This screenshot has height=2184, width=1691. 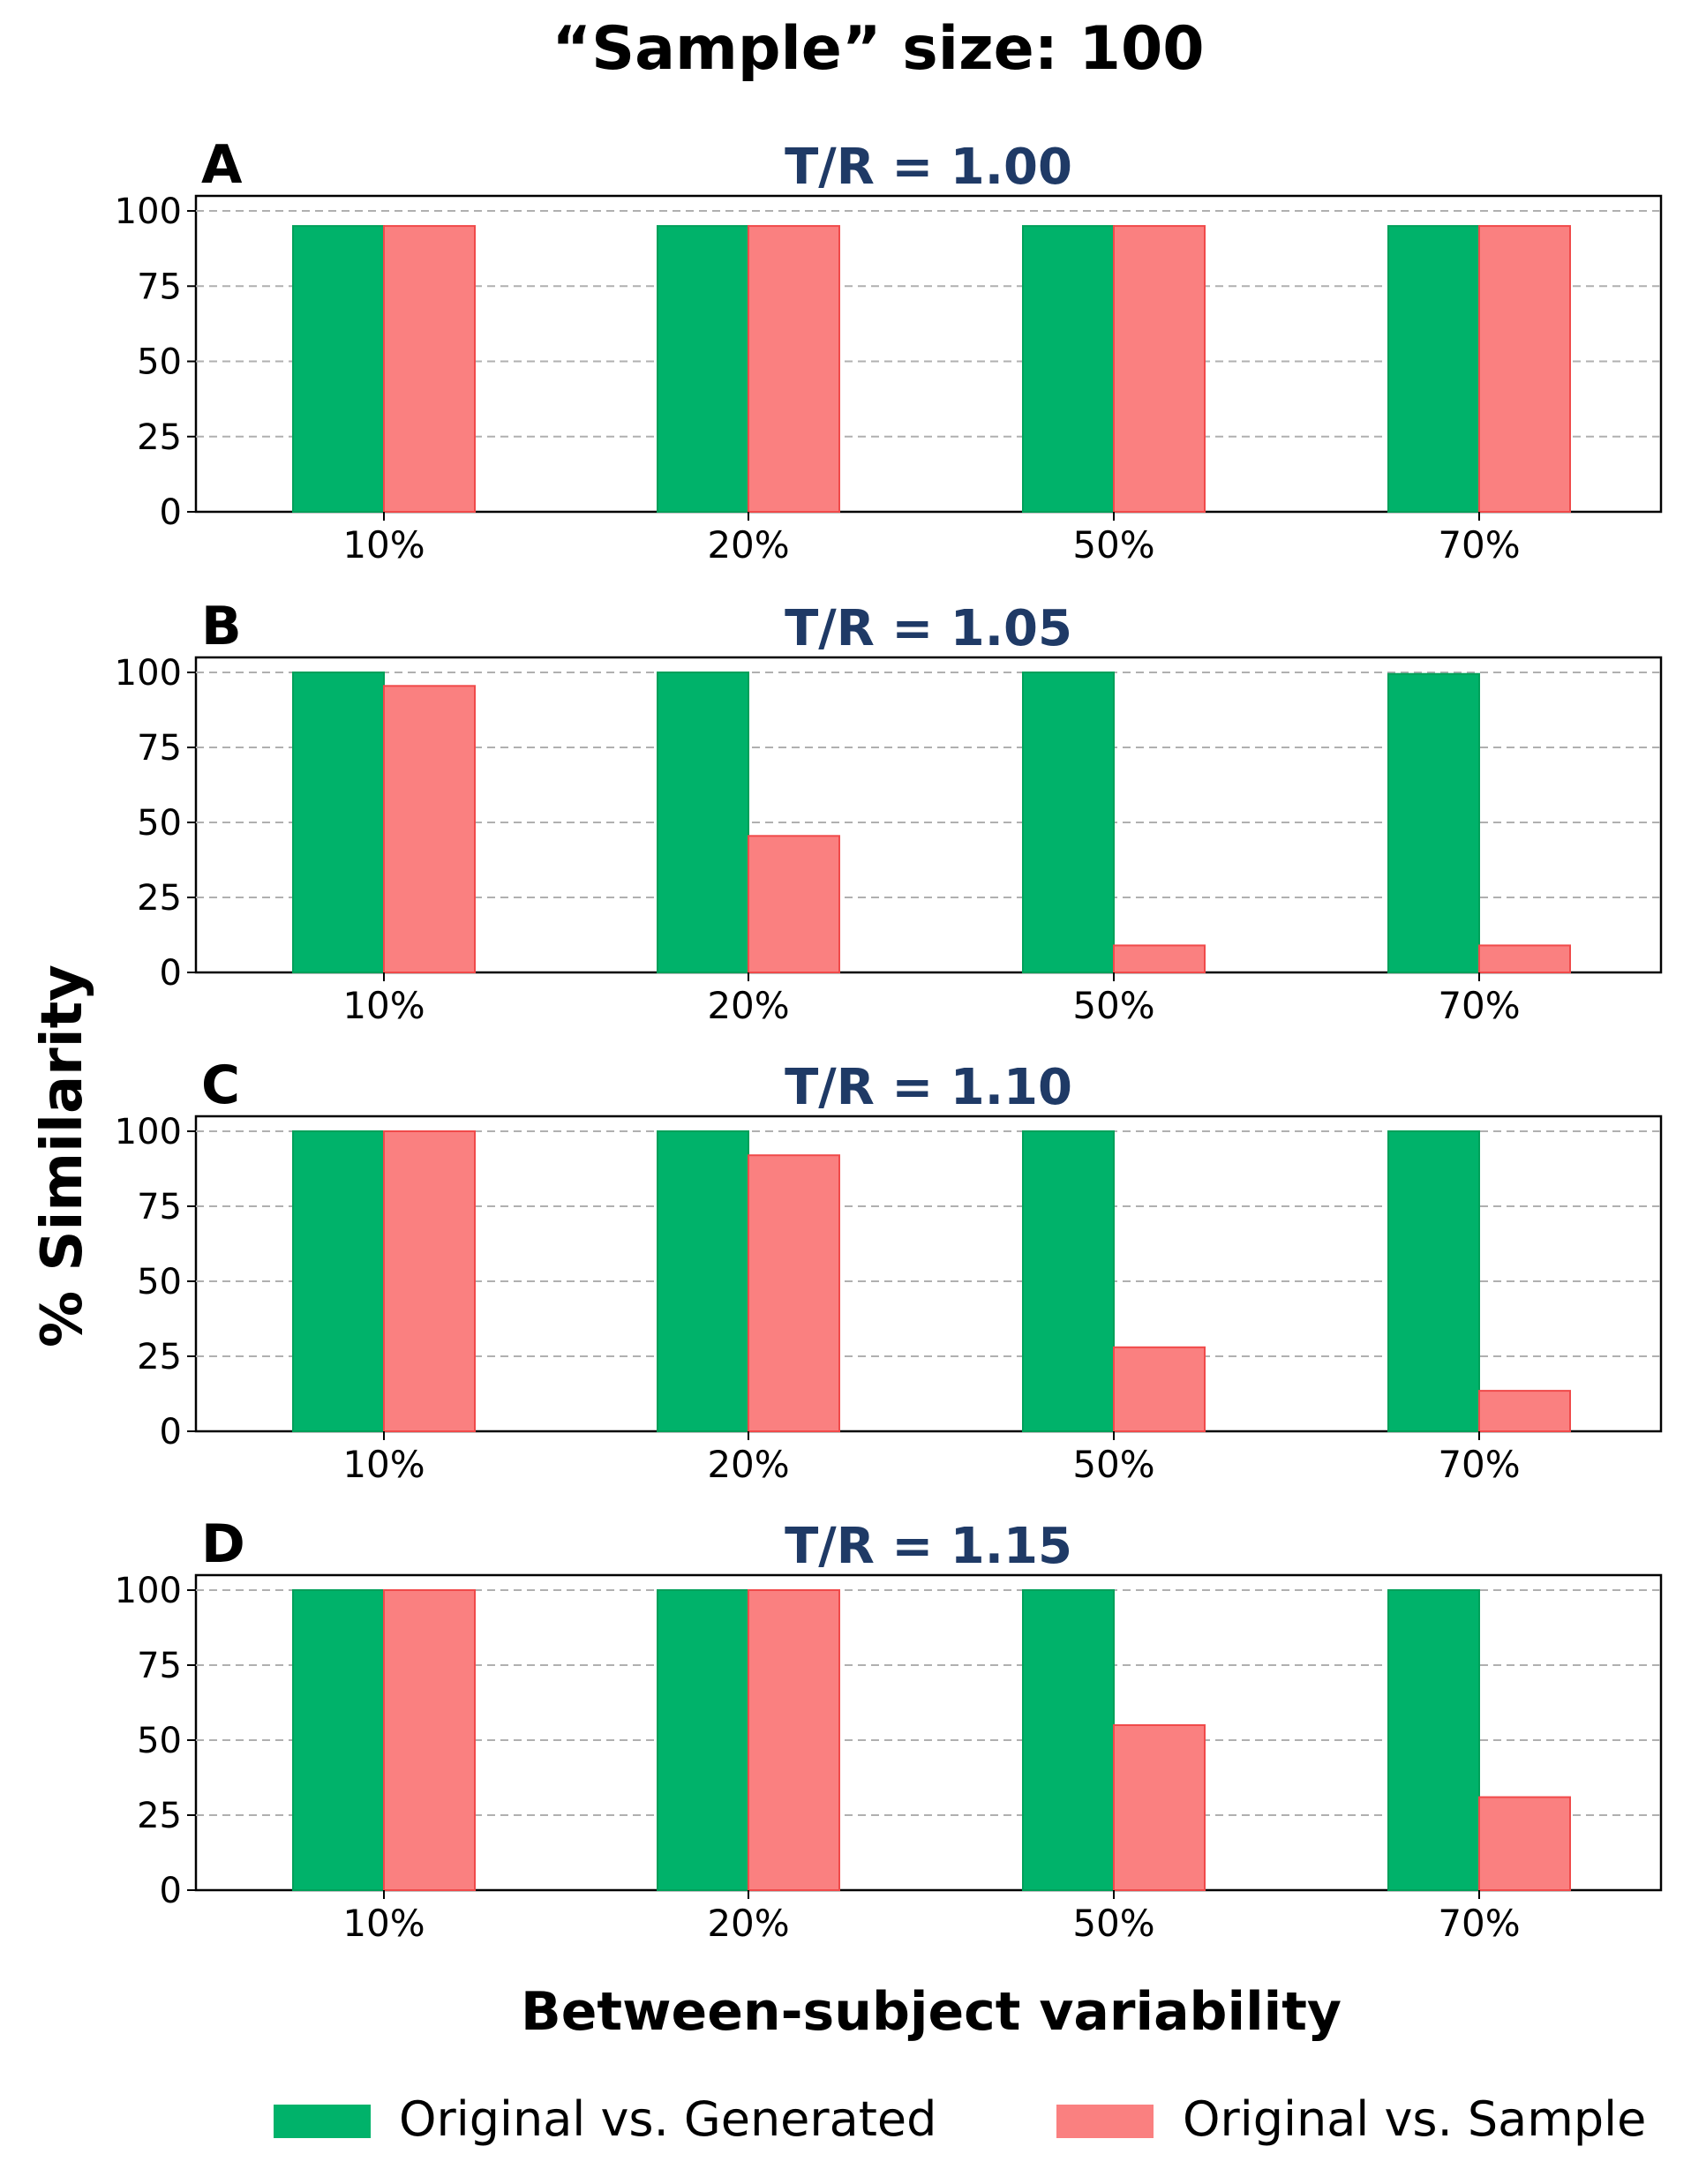 I want to click on panel-title: T/R = 1.15, so click(x=929, y=1546).